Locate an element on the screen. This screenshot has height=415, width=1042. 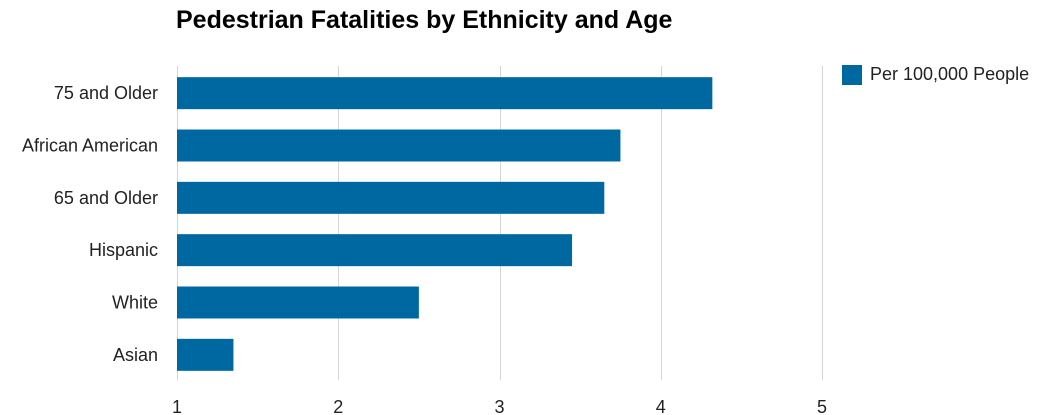
category-label: 65 and Older is located at coordinates (106, 198).